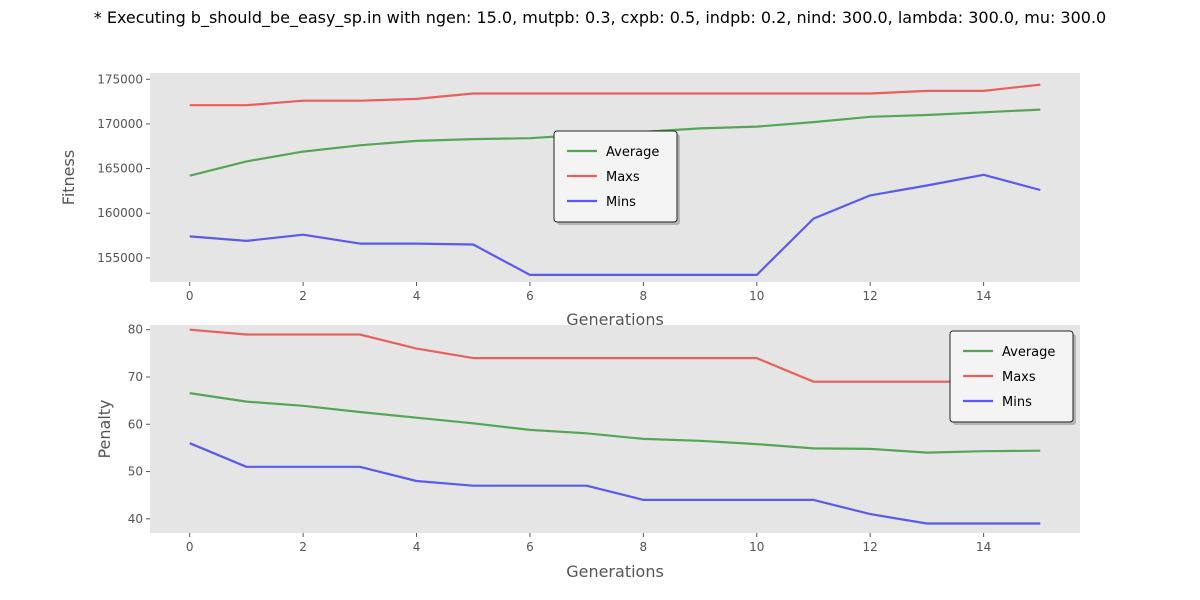 This screenshot has width=1200, height=600. I want to click on y-tick-label: 40, so click(135, 519).